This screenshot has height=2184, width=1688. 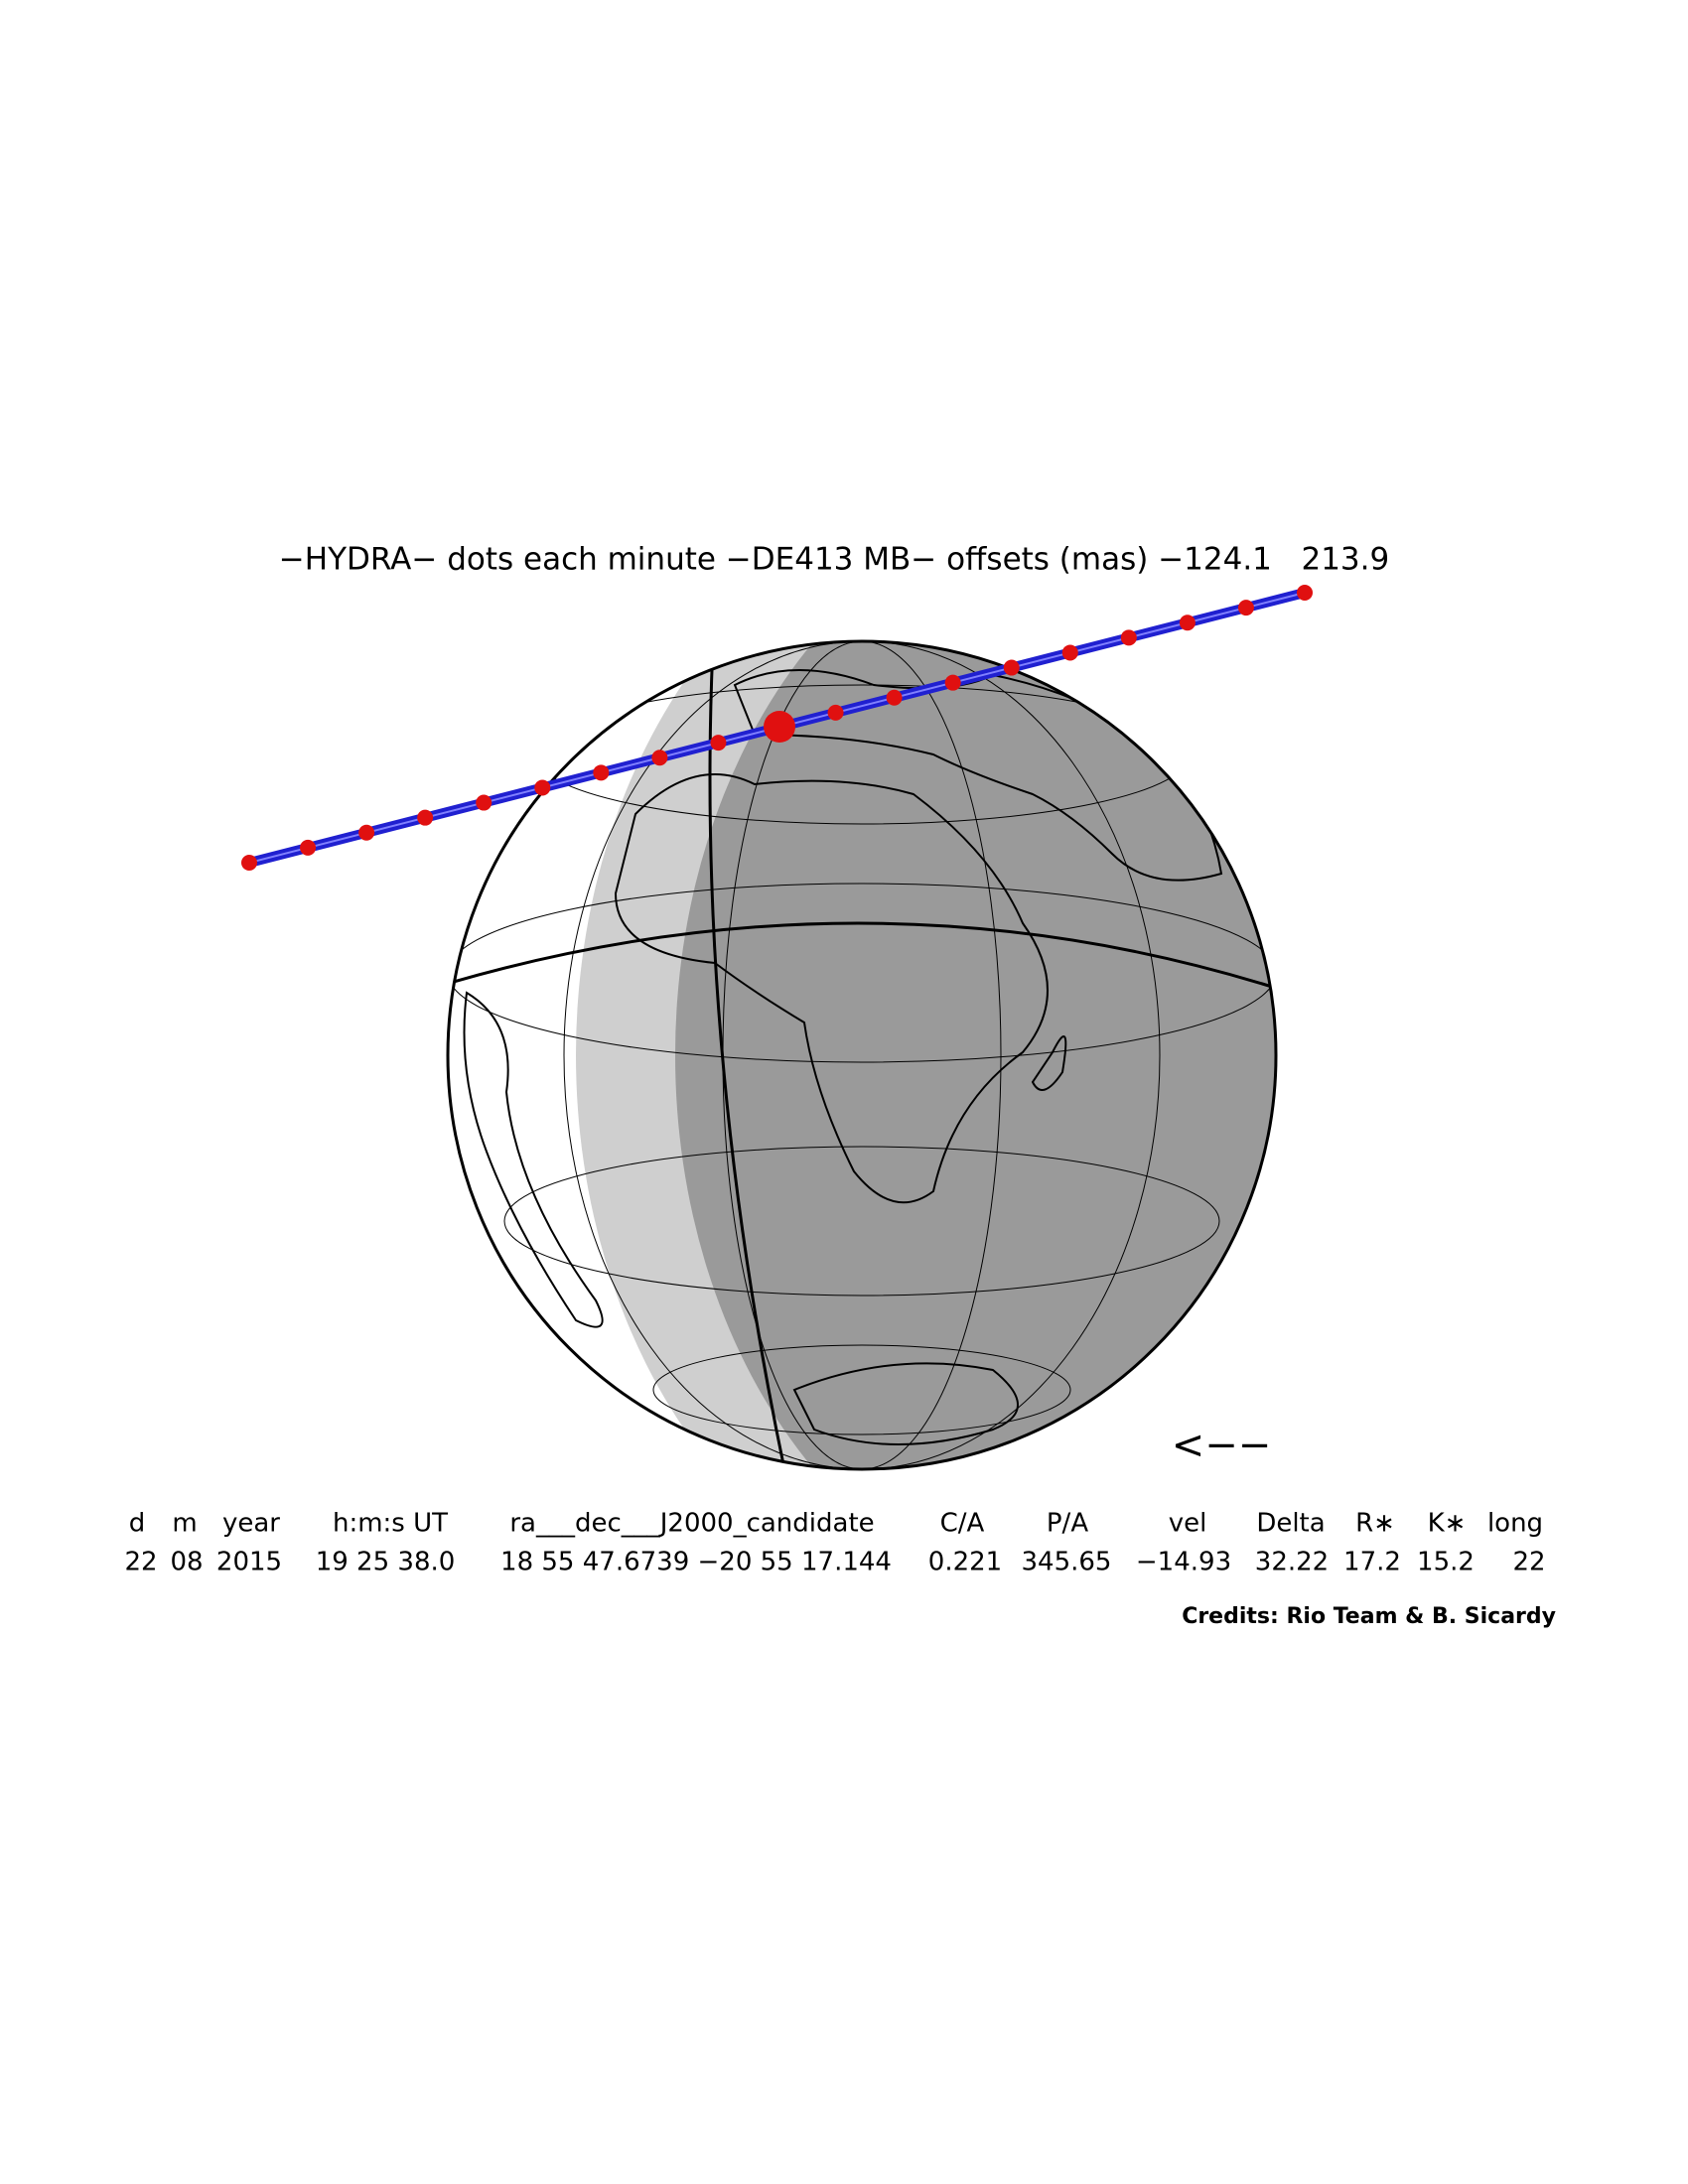 I want to click on shadow-path, so click(x=777, y=728).